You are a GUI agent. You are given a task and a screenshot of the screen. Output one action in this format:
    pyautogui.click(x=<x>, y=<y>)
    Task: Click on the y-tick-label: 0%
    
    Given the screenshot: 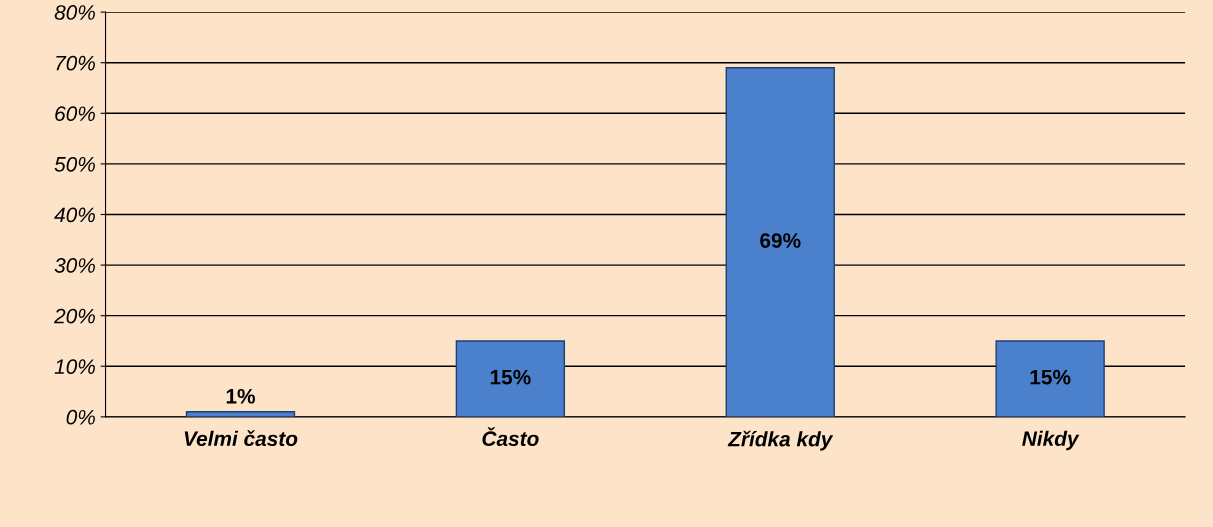 What is the action you would take?
    pyautogui.click(x=80, y=417)
    